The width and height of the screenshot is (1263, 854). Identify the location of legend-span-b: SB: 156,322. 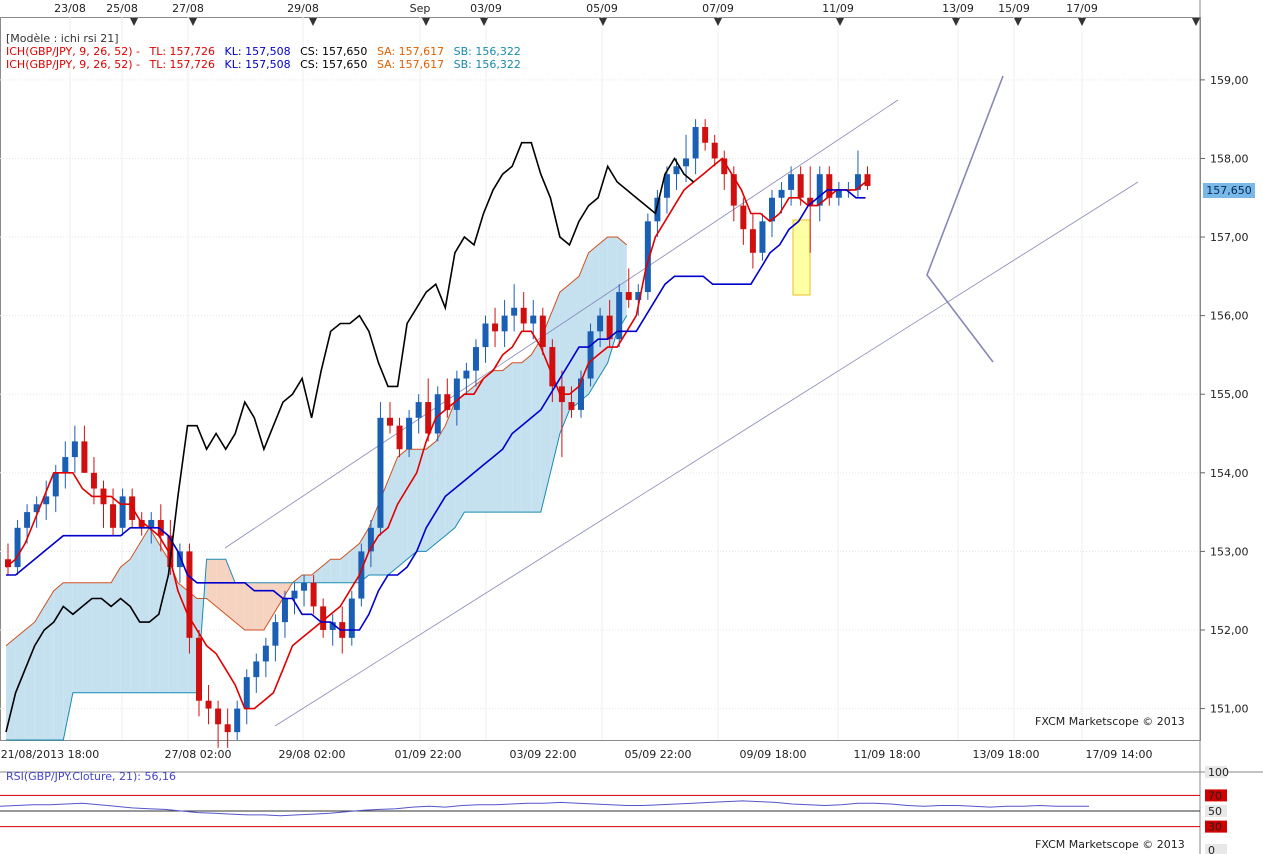
(487, 64).